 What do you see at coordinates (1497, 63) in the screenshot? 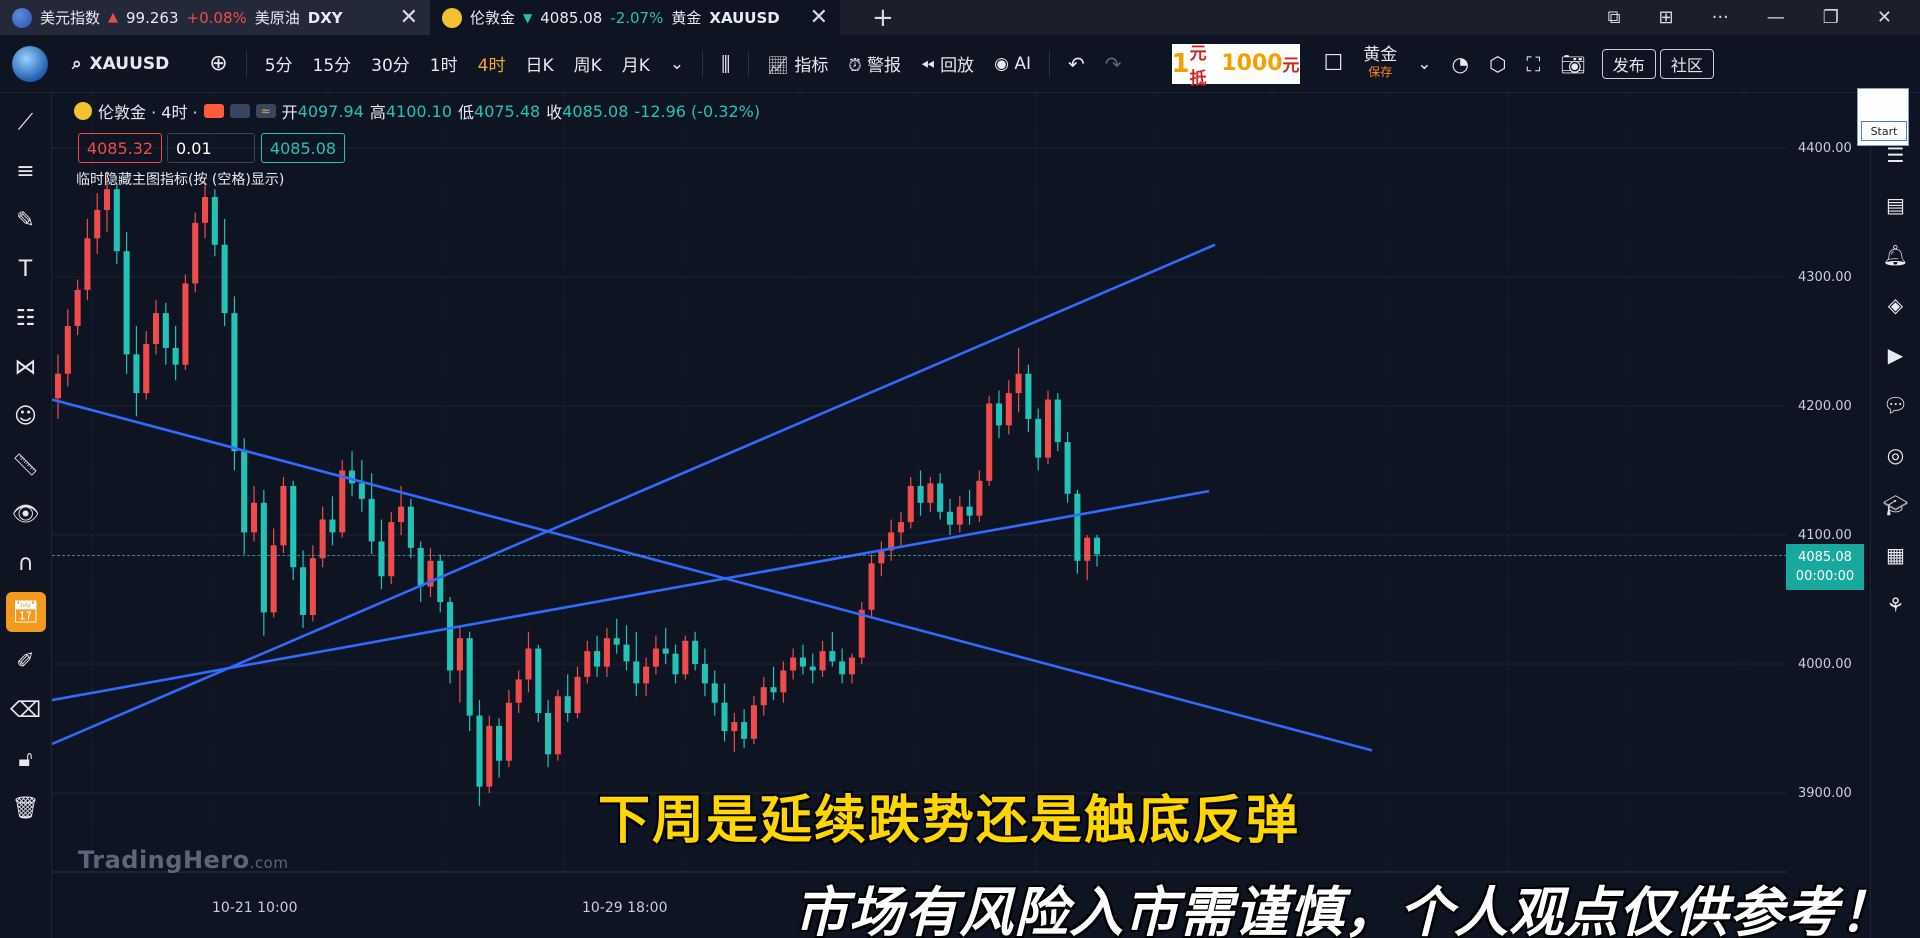
I see `settings-icon: ⬡` at bounding box center [1497, 63].